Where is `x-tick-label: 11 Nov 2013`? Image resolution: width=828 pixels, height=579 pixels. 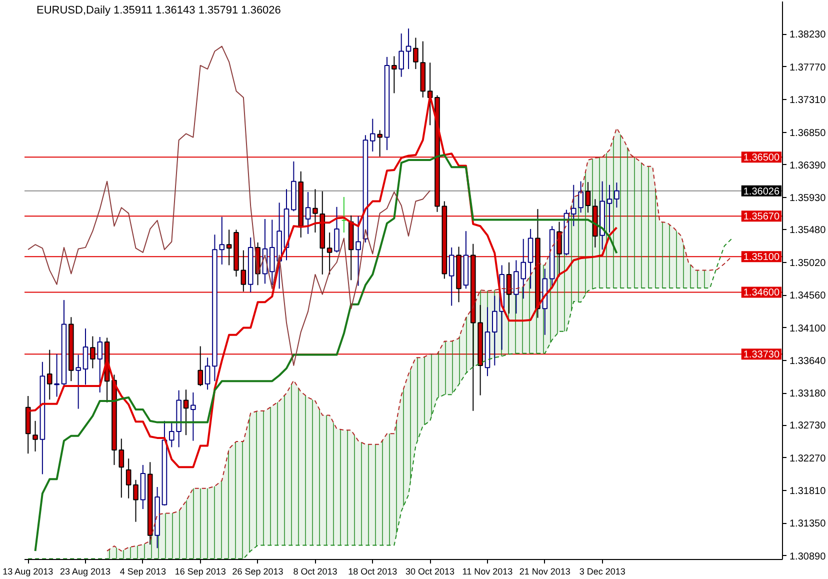 x-tick-label: 11 Nov 2013 is located at coordinates (487, 571).